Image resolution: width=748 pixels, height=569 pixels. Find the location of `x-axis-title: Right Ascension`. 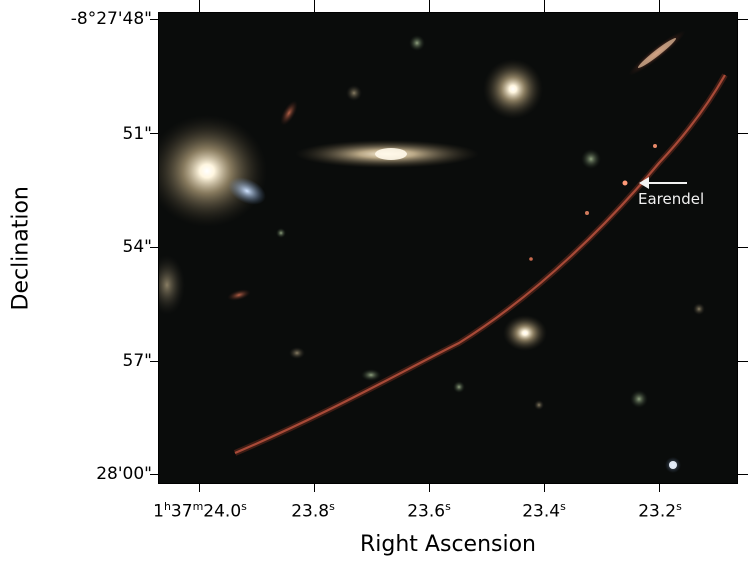

x-axis-title: Right Ascension is located at coordinates (448, 544).